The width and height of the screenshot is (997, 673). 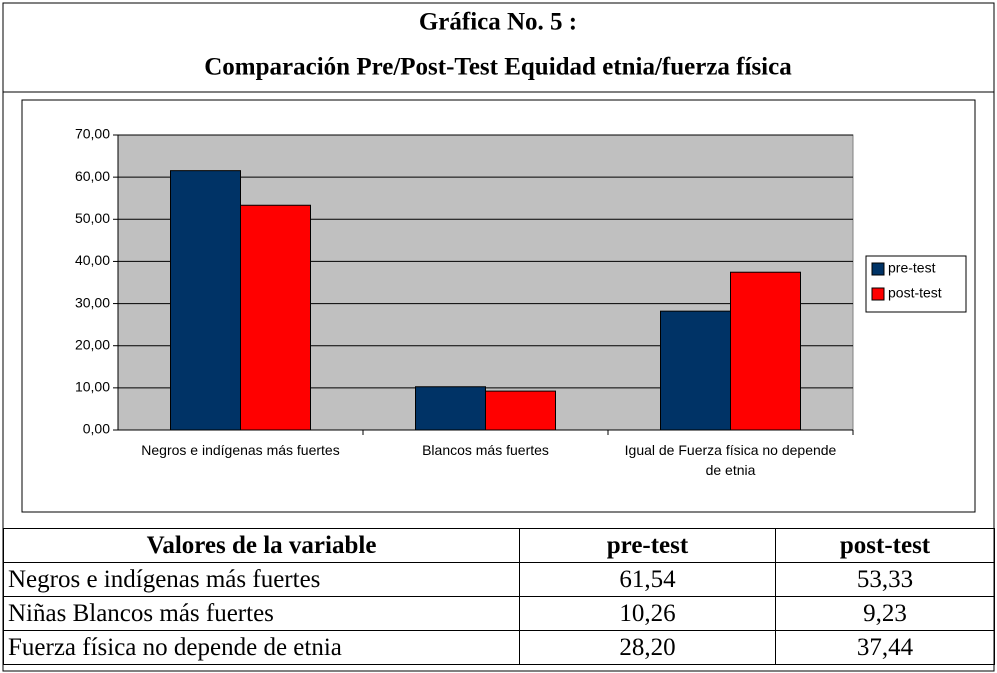 I want to click on x-tick-label: Blancos más fuertes, so click(x=485, y=450).